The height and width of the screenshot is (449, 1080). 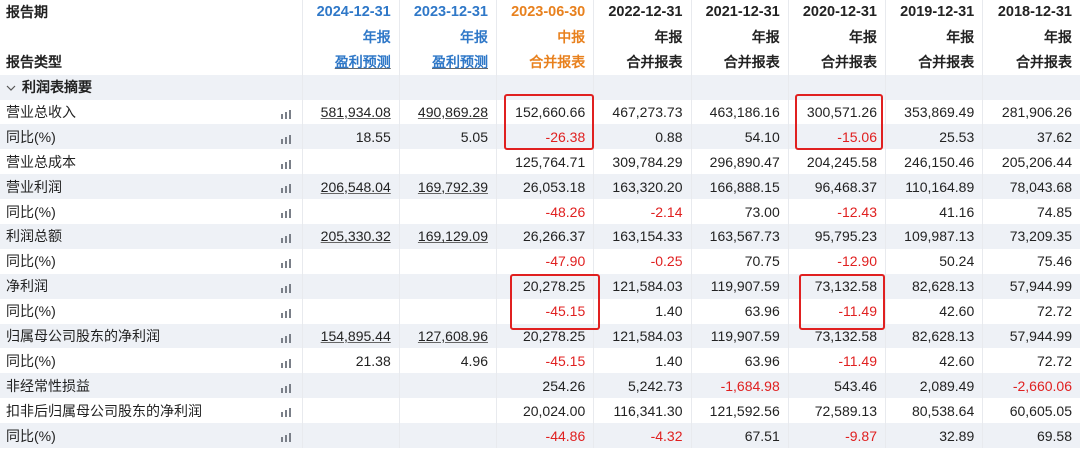 What do you see at coordinates (642, 411) in the screenshot?
I see `table-cell: 116,341.30` at bounding box center [642, 411].